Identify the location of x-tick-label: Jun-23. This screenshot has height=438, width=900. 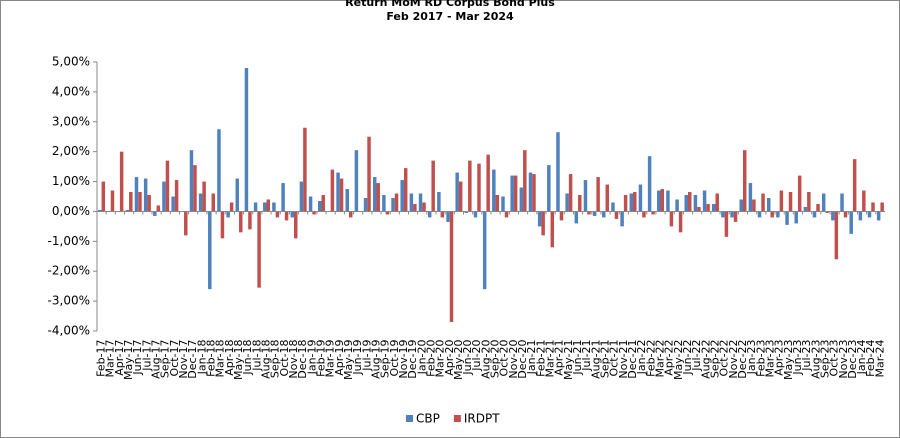
(797, 357).